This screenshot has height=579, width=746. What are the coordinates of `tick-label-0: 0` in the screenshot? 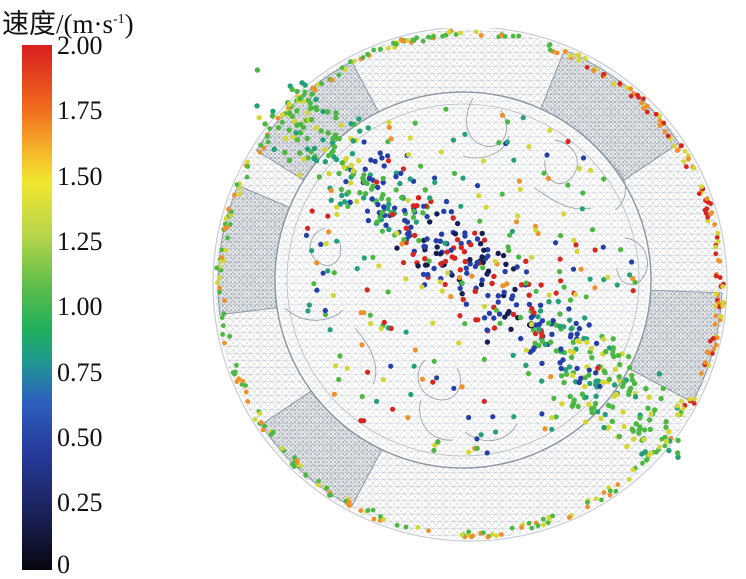 It's located at (63, 564).